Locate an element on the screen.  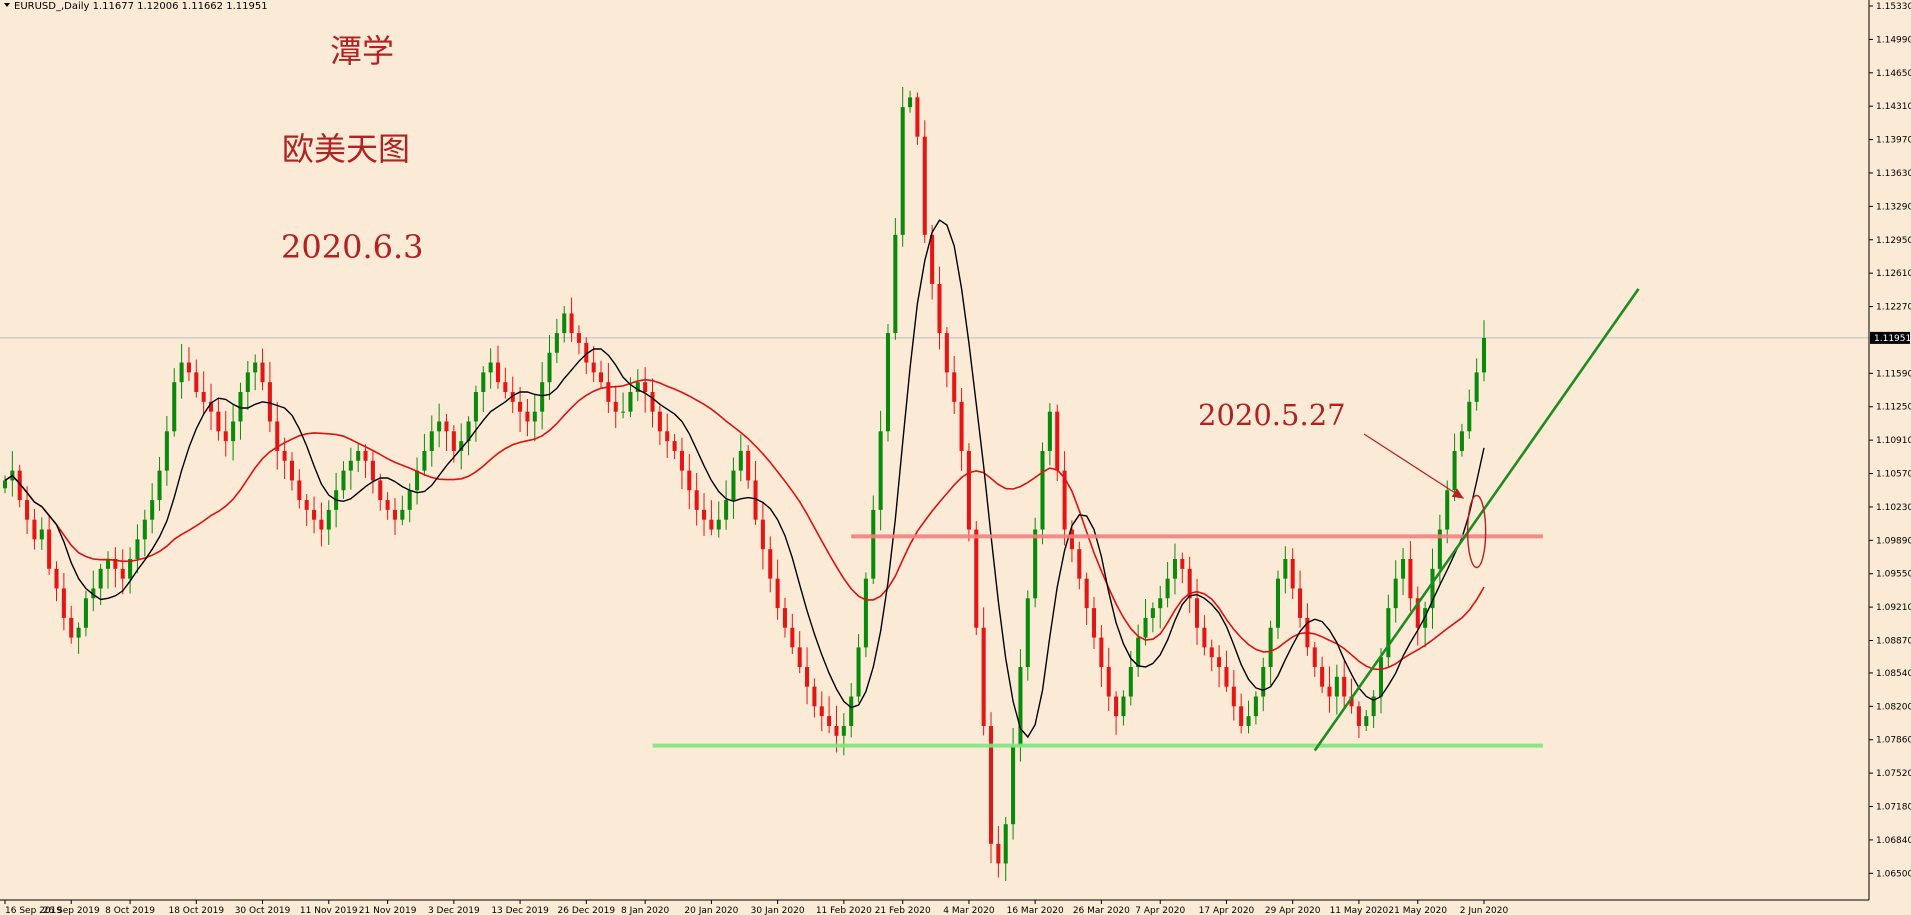
x-tick-label-21: 11 May 2020 is located at coordinates (1359, 910).